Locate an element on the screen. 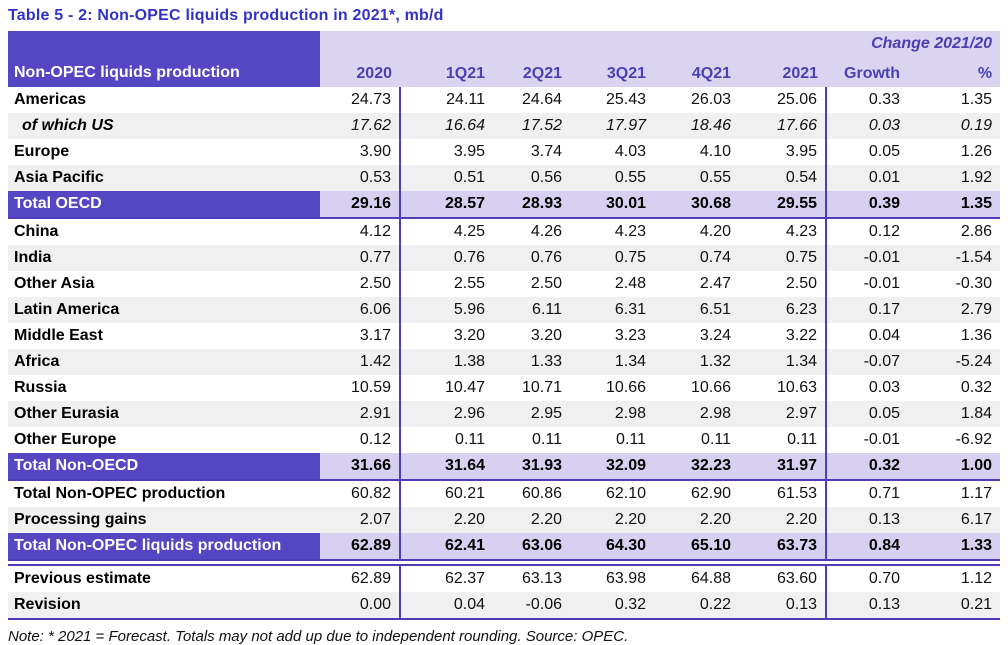  section-divider-cell is located at coordinates (504, 562).